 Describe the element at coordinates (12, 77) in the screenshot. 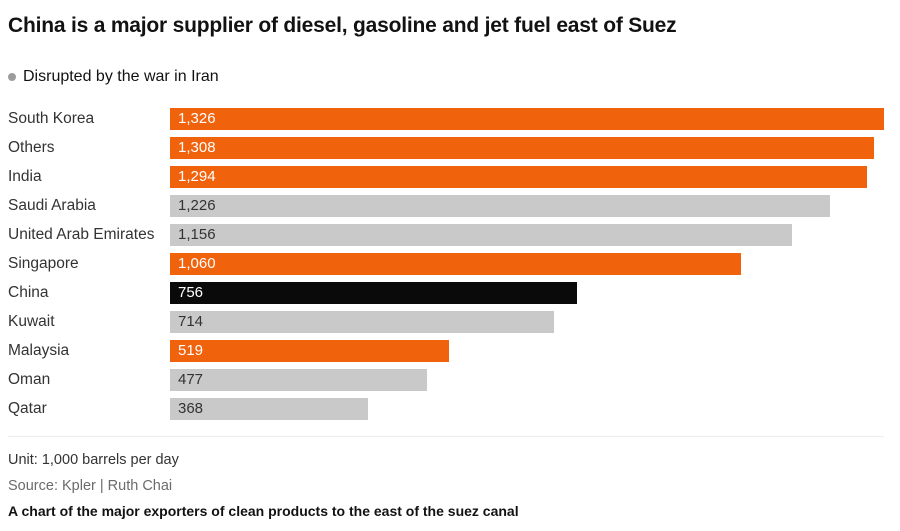

I see `legend-dot-icon` at that location.